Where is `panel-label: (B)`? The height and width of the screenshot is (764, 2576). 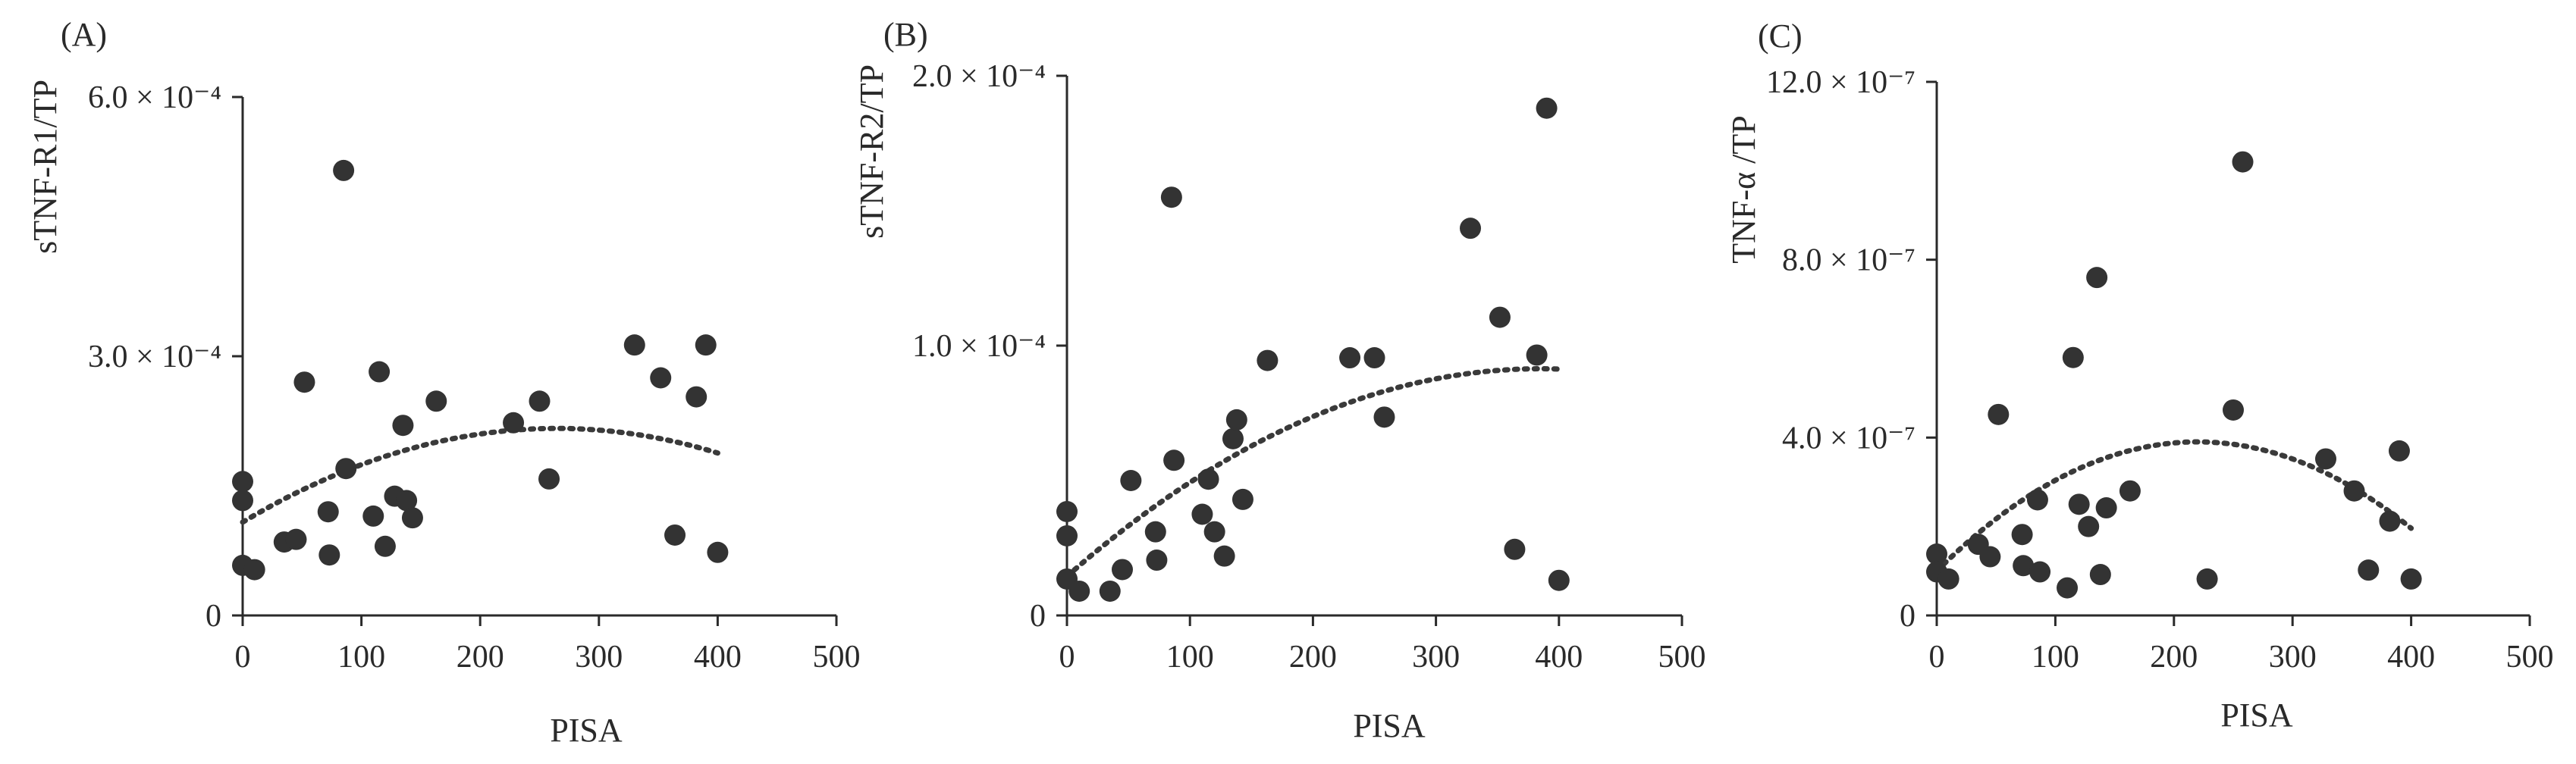
panel-label: (B) is located at coordinates (905, 34).